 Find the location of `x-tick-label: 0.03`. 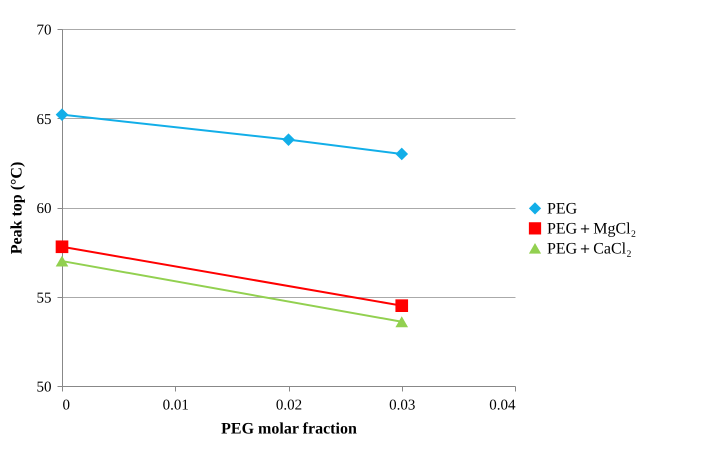

x-tick-label: 0.03 is located at coordinates (402, 406).